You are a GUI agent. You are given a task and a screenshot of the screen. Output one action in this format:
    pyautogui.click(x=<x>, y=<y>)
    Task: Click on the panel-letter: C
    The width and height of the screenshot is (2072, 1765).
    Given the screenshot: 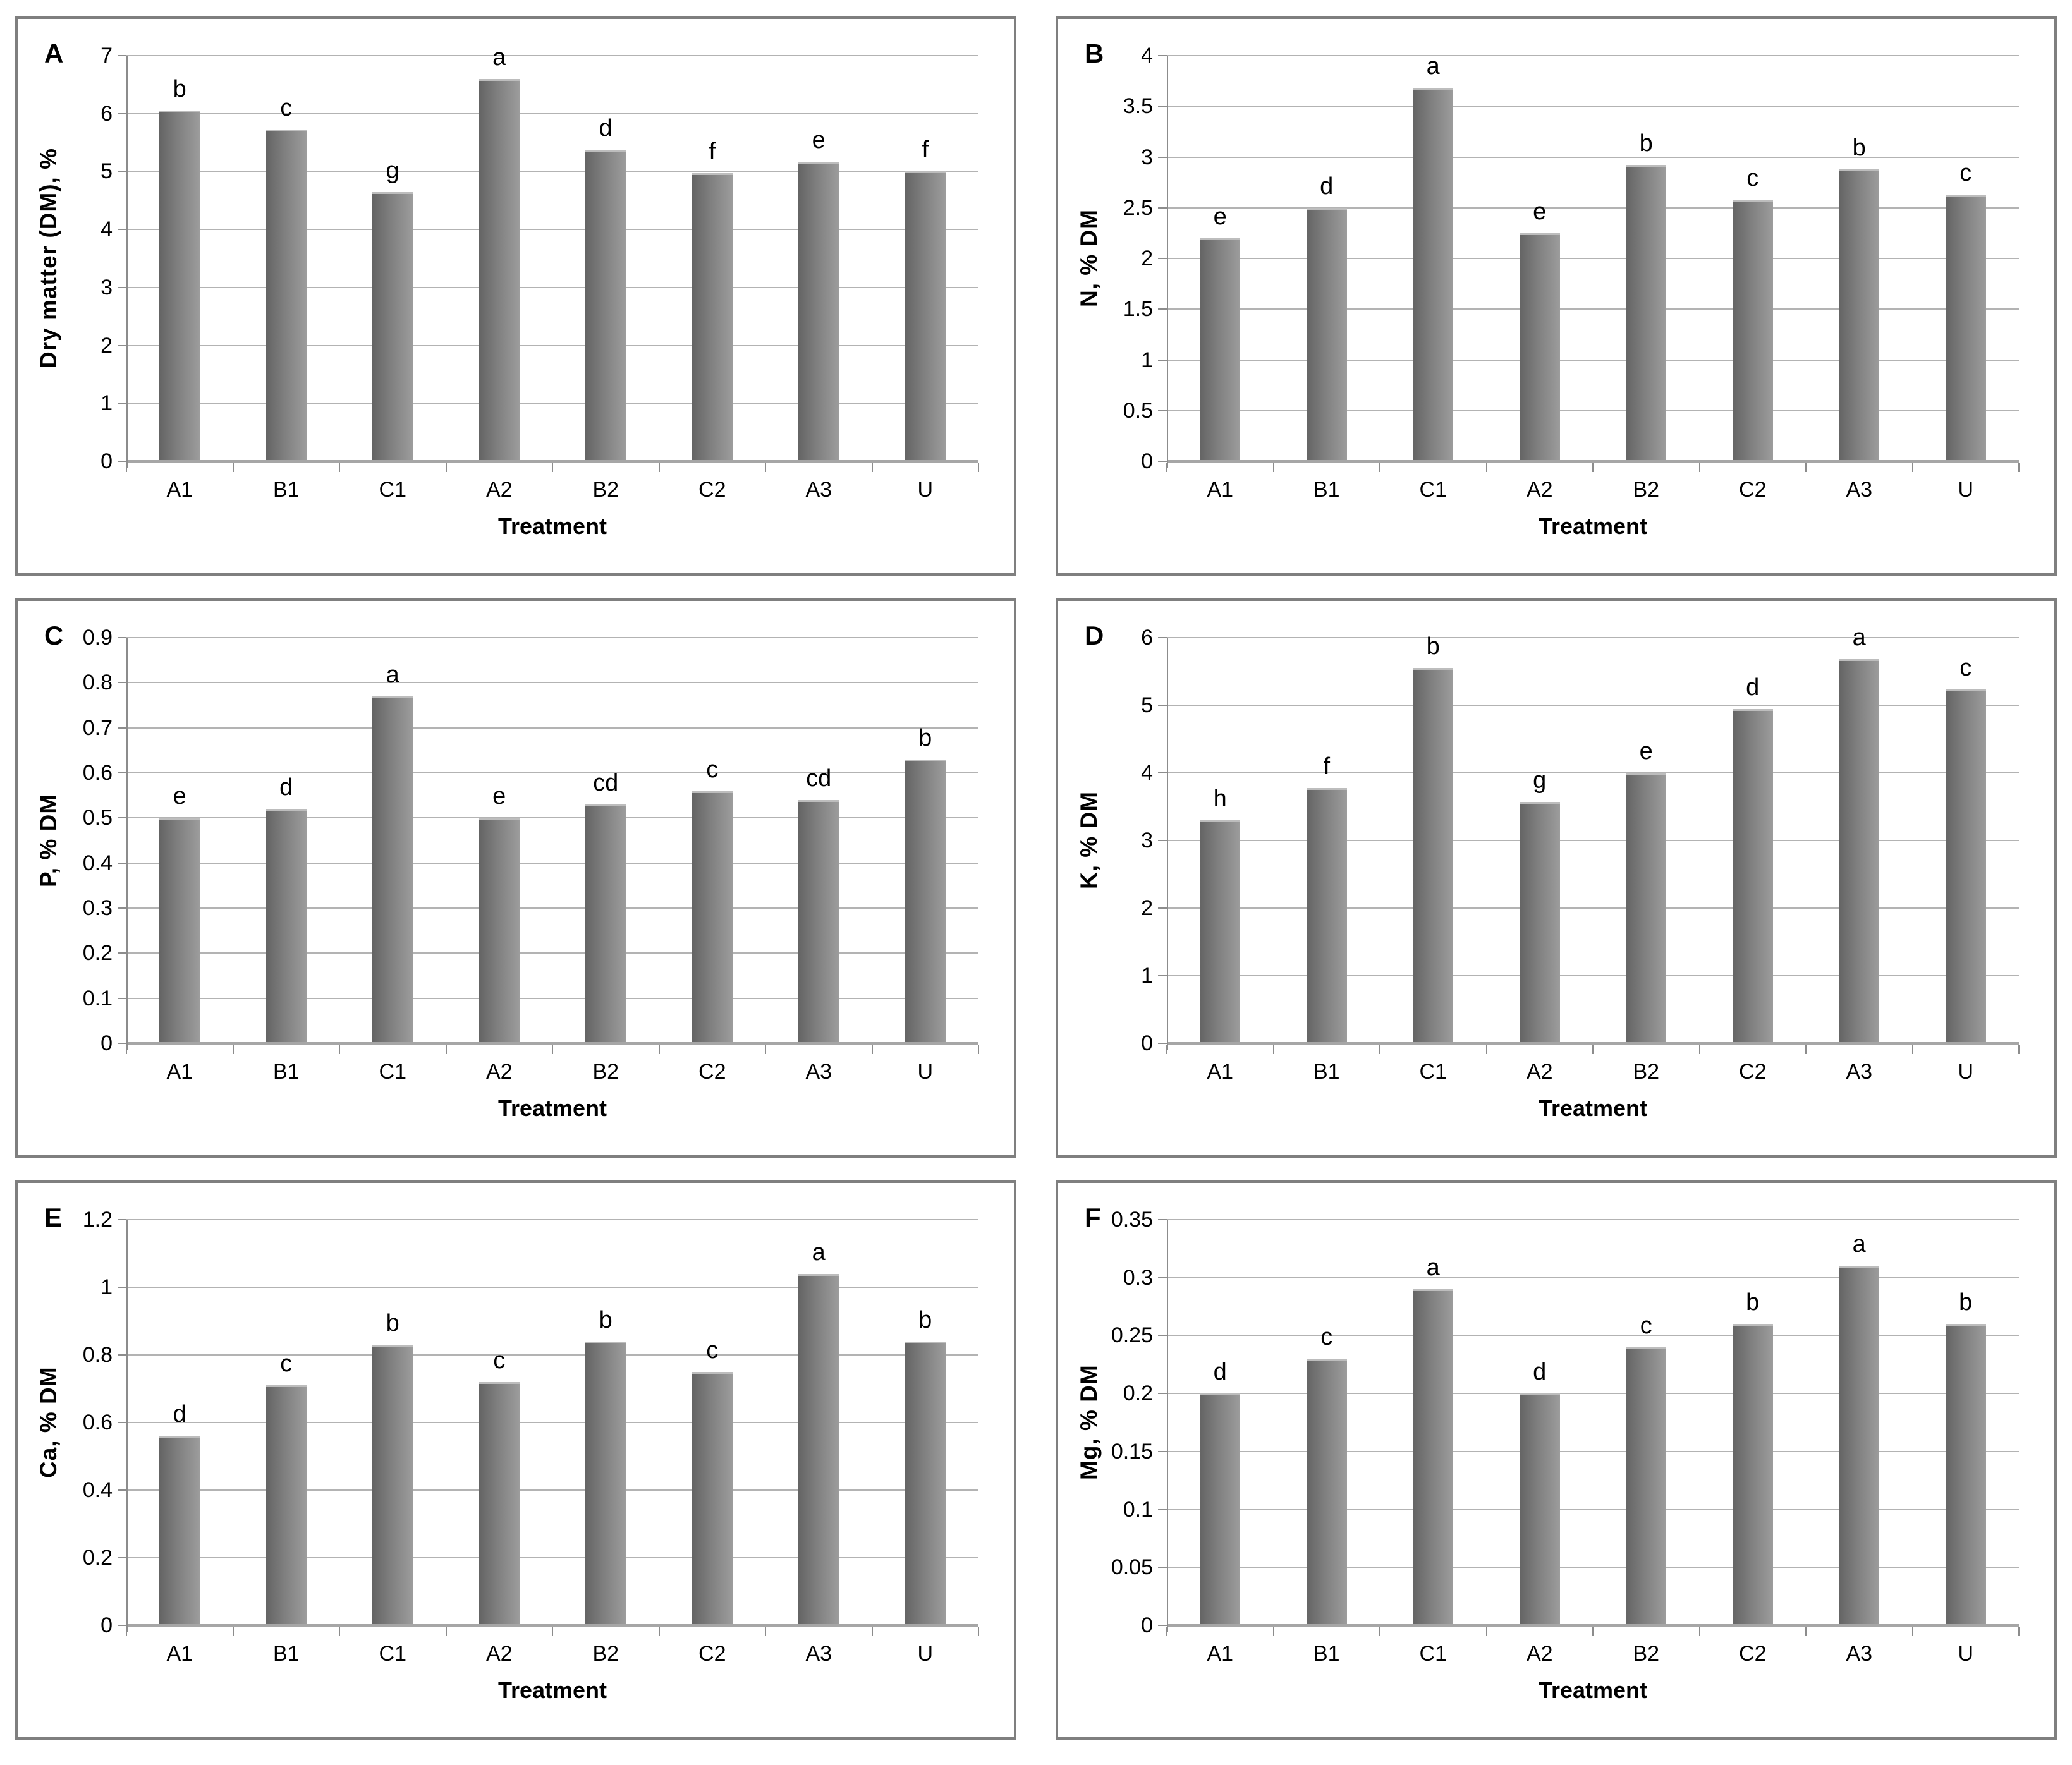 What is the action you would take?
    pyautogui.click(x=54, y=635)
    